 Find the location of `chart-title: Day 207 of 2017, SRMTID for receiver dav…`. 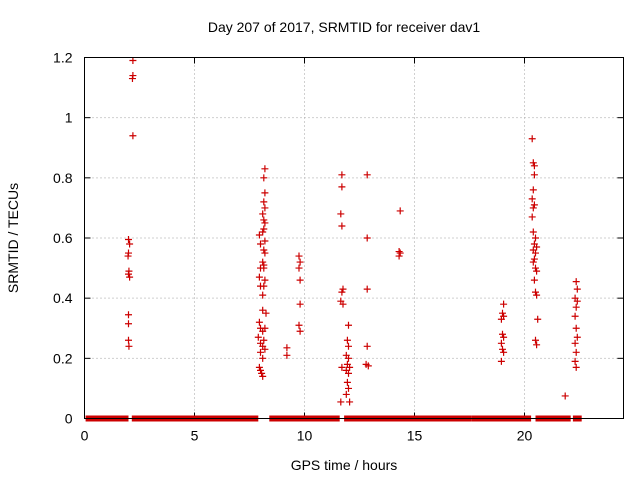

chart-title: Day 207 of 2017, SRMTID for receiver dav… is located at coordinates (344, 27).